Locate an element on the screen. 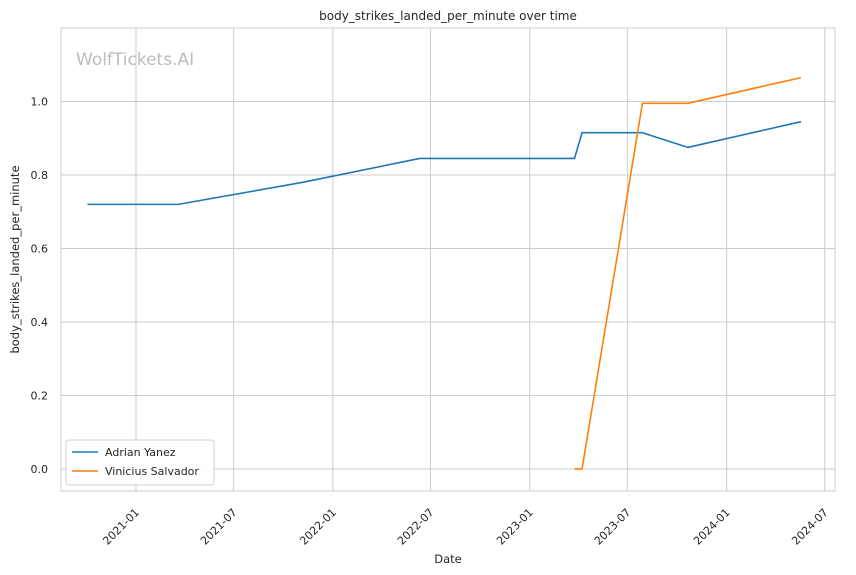 The height and width of the screenshot is (575, 856). watermark: WolfTickets.AI is located at coordinates (135, 60).